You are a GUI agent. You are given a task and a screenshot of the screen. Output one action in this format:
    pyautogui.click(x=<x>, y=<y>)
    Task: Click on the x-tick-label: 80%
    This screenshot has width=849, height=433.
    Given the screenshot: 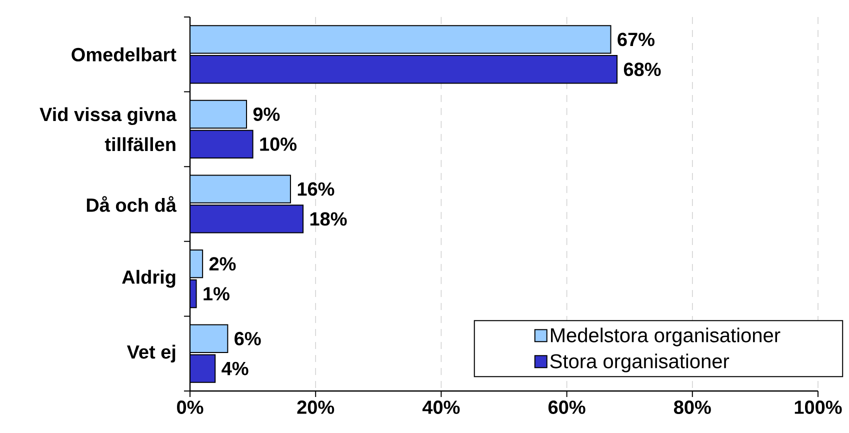 What is the action you would take?
    pyautogui.click(x=692, y=407)
    